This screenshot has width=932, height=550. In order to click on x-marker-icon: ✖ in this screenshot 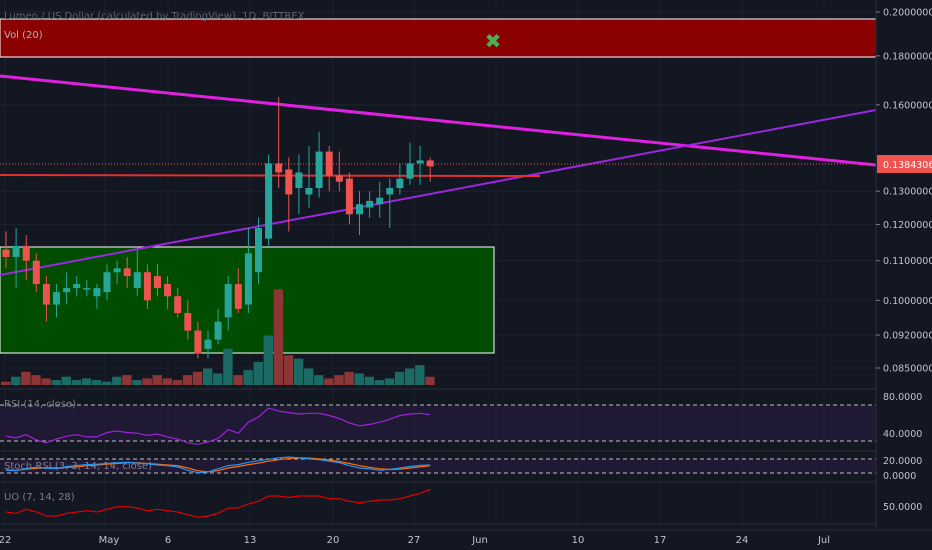, I will do `click(493, 41)`.